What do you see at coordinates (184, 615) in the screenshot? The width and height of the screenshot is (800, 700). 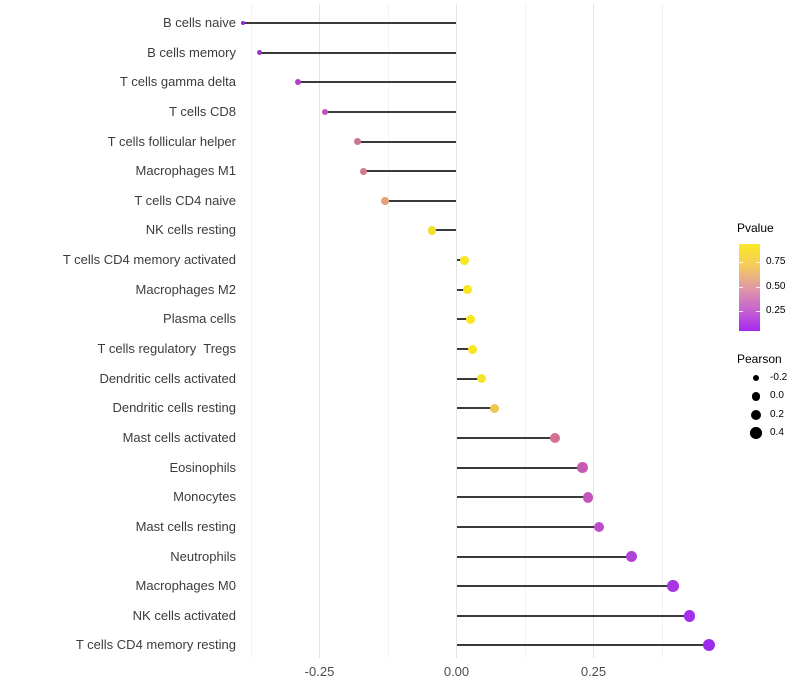 I see `y-axis-label: NK cells activated` at bounding box center [184, 615].